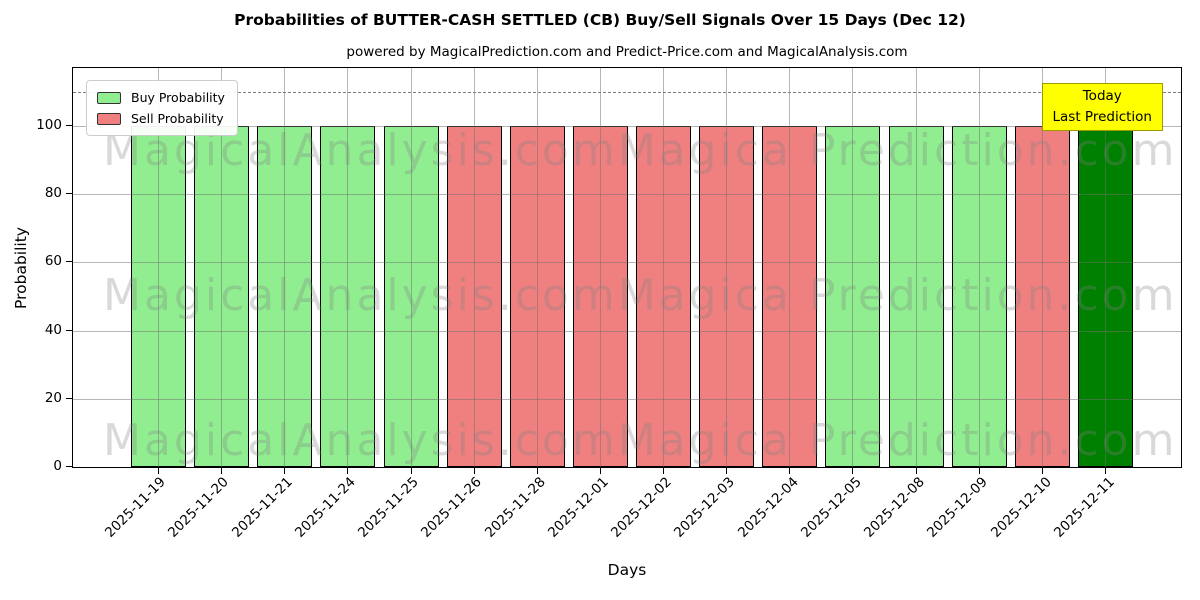 The image size is (1200, 600). I want to click on x-tick-label: 2025-11-19, so click(135, 507).